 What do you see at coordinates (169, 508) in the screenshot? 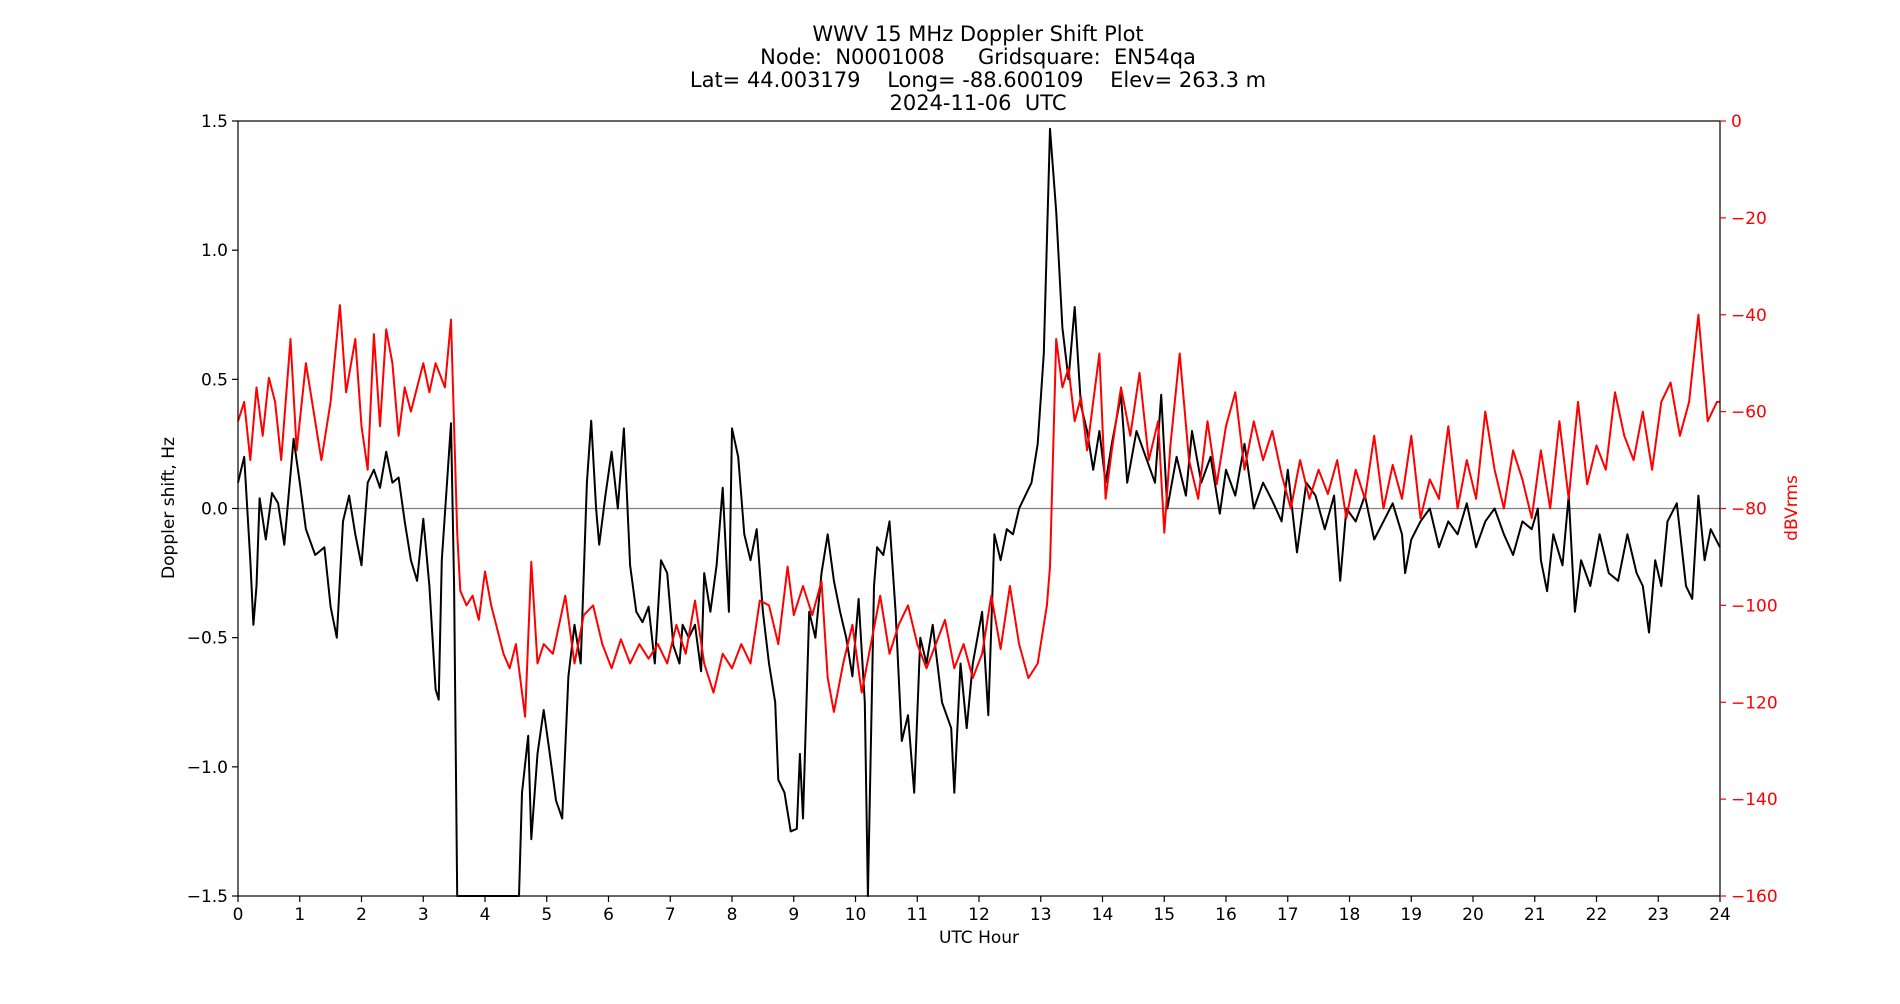
I see `y-axis-left-label: Doppler shift, Hz` at bounding box center [169, 508].